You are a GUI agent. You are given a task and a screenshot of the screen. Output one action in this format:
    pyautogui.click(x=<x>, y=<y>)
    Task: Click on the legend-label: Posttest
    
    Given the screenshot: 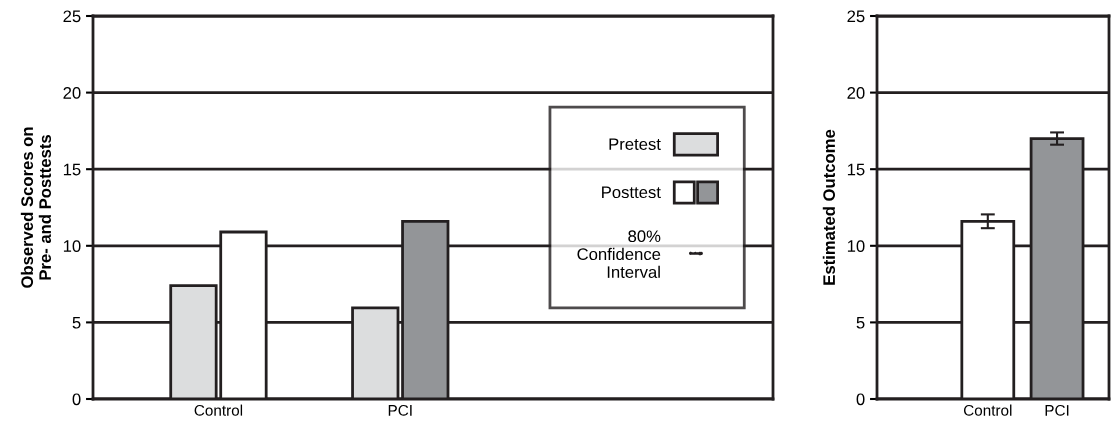 What is the action you would take?
    pyautogui.click(x=631, y=192)
    